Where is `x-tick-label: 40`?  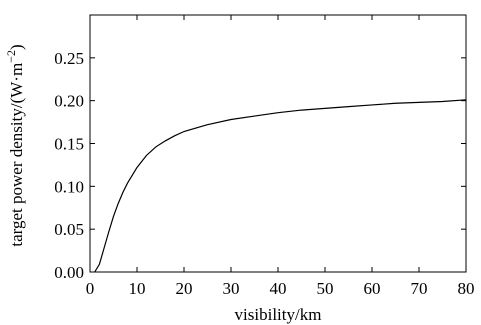 x-tick-label: 40 is located at coordinates (278, 288).